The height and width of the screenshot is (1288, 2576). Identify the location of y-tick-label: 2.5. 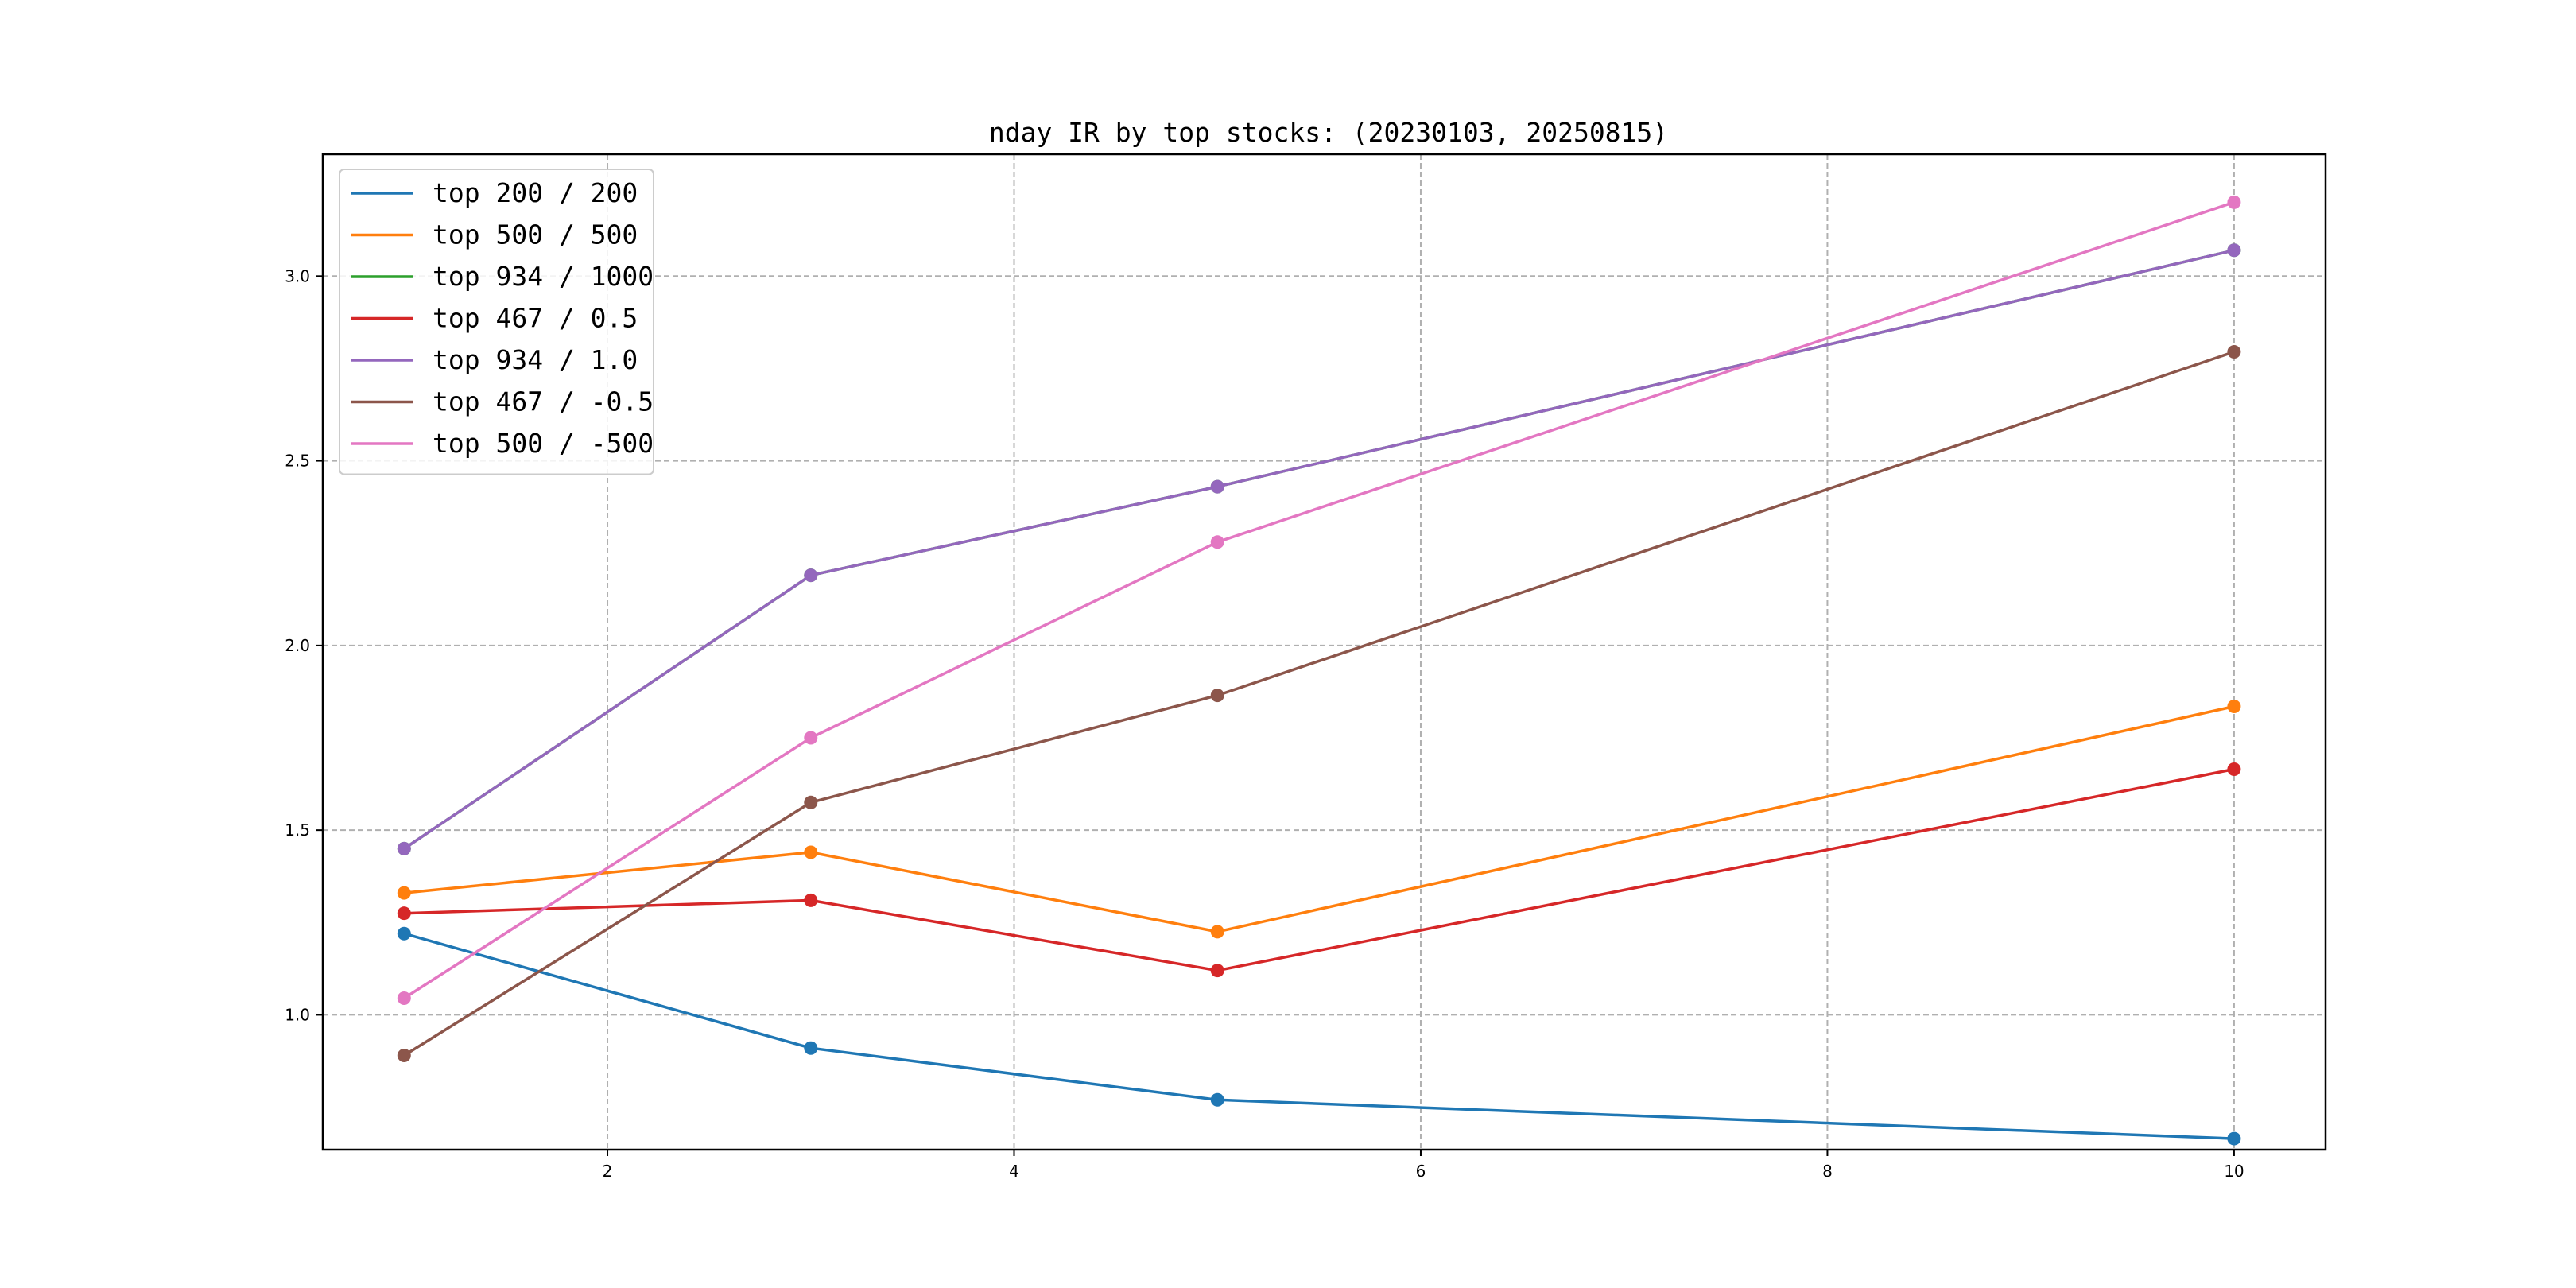
(297, 461).